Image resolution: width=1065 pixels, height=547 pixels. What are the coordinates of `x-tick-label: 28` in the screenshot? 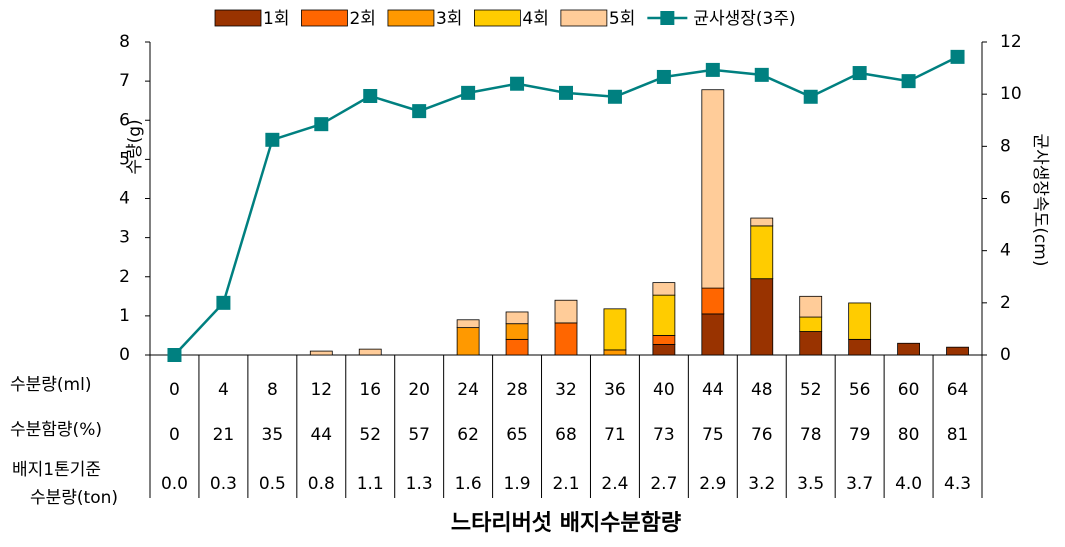 It's located at (517, 390).